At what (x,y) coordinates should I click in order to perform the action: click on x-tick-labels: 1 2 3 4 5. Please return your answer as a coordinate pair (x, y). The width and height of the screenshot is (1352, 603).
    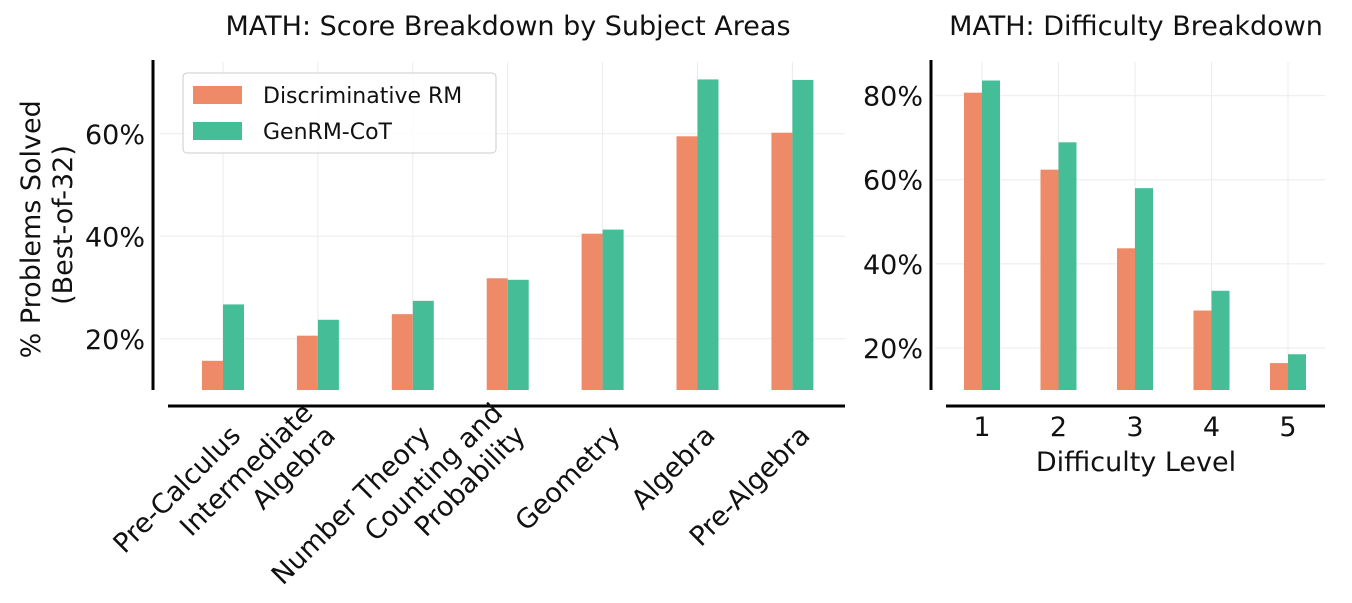
    Looking at the image, I should click on (1134, 427).